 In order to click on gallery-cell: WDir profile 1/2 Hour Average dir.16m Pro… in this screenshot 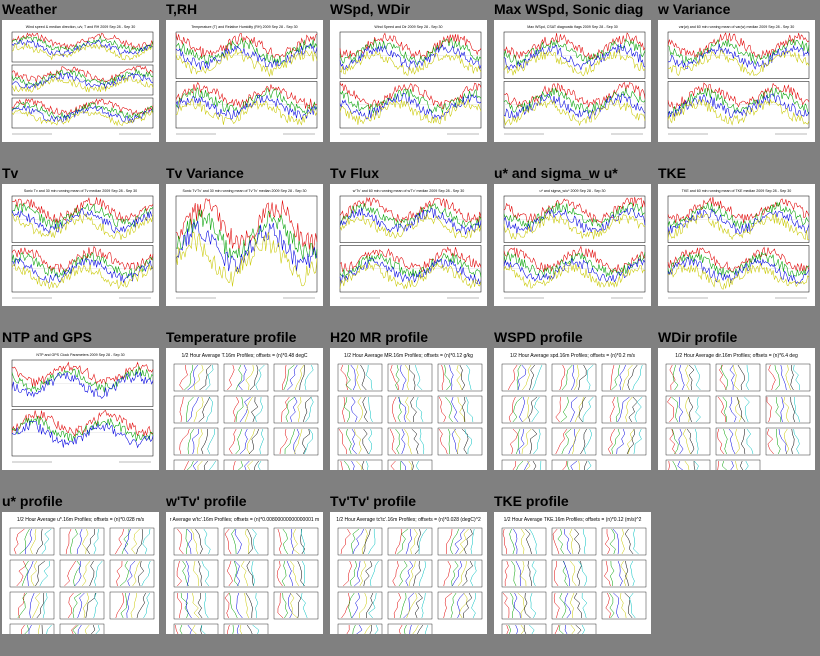, I will do `click(738, 410)`.